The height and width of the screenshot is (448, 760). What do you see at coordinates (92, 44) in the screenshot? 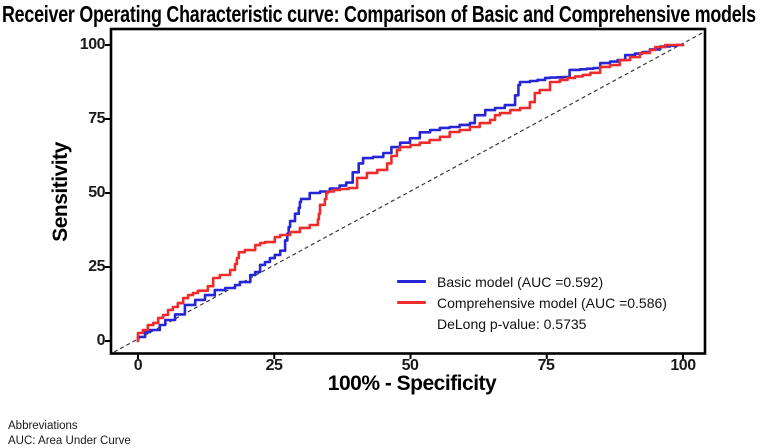
I see `y-tick-label-100: 100` at bounding box center [92, 44].